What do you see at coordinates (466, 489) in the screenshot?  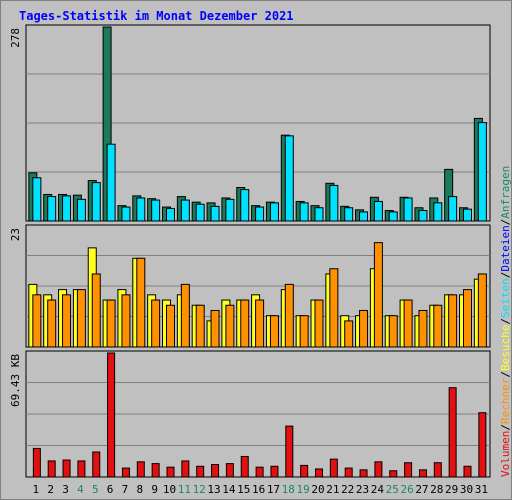 I see `day-label: 30` at bounding box center [466, 489].